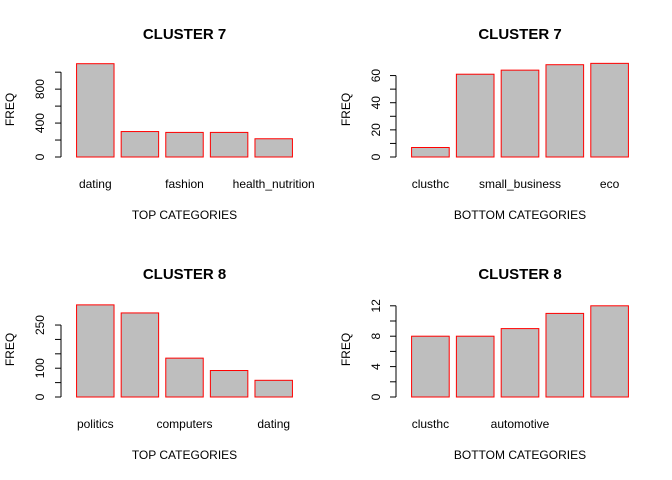 This screenshot has height=480, width=672. Describe the element at coordinates (40, 325) in the screenshot. I see `y-tick-label: 250` at that location.